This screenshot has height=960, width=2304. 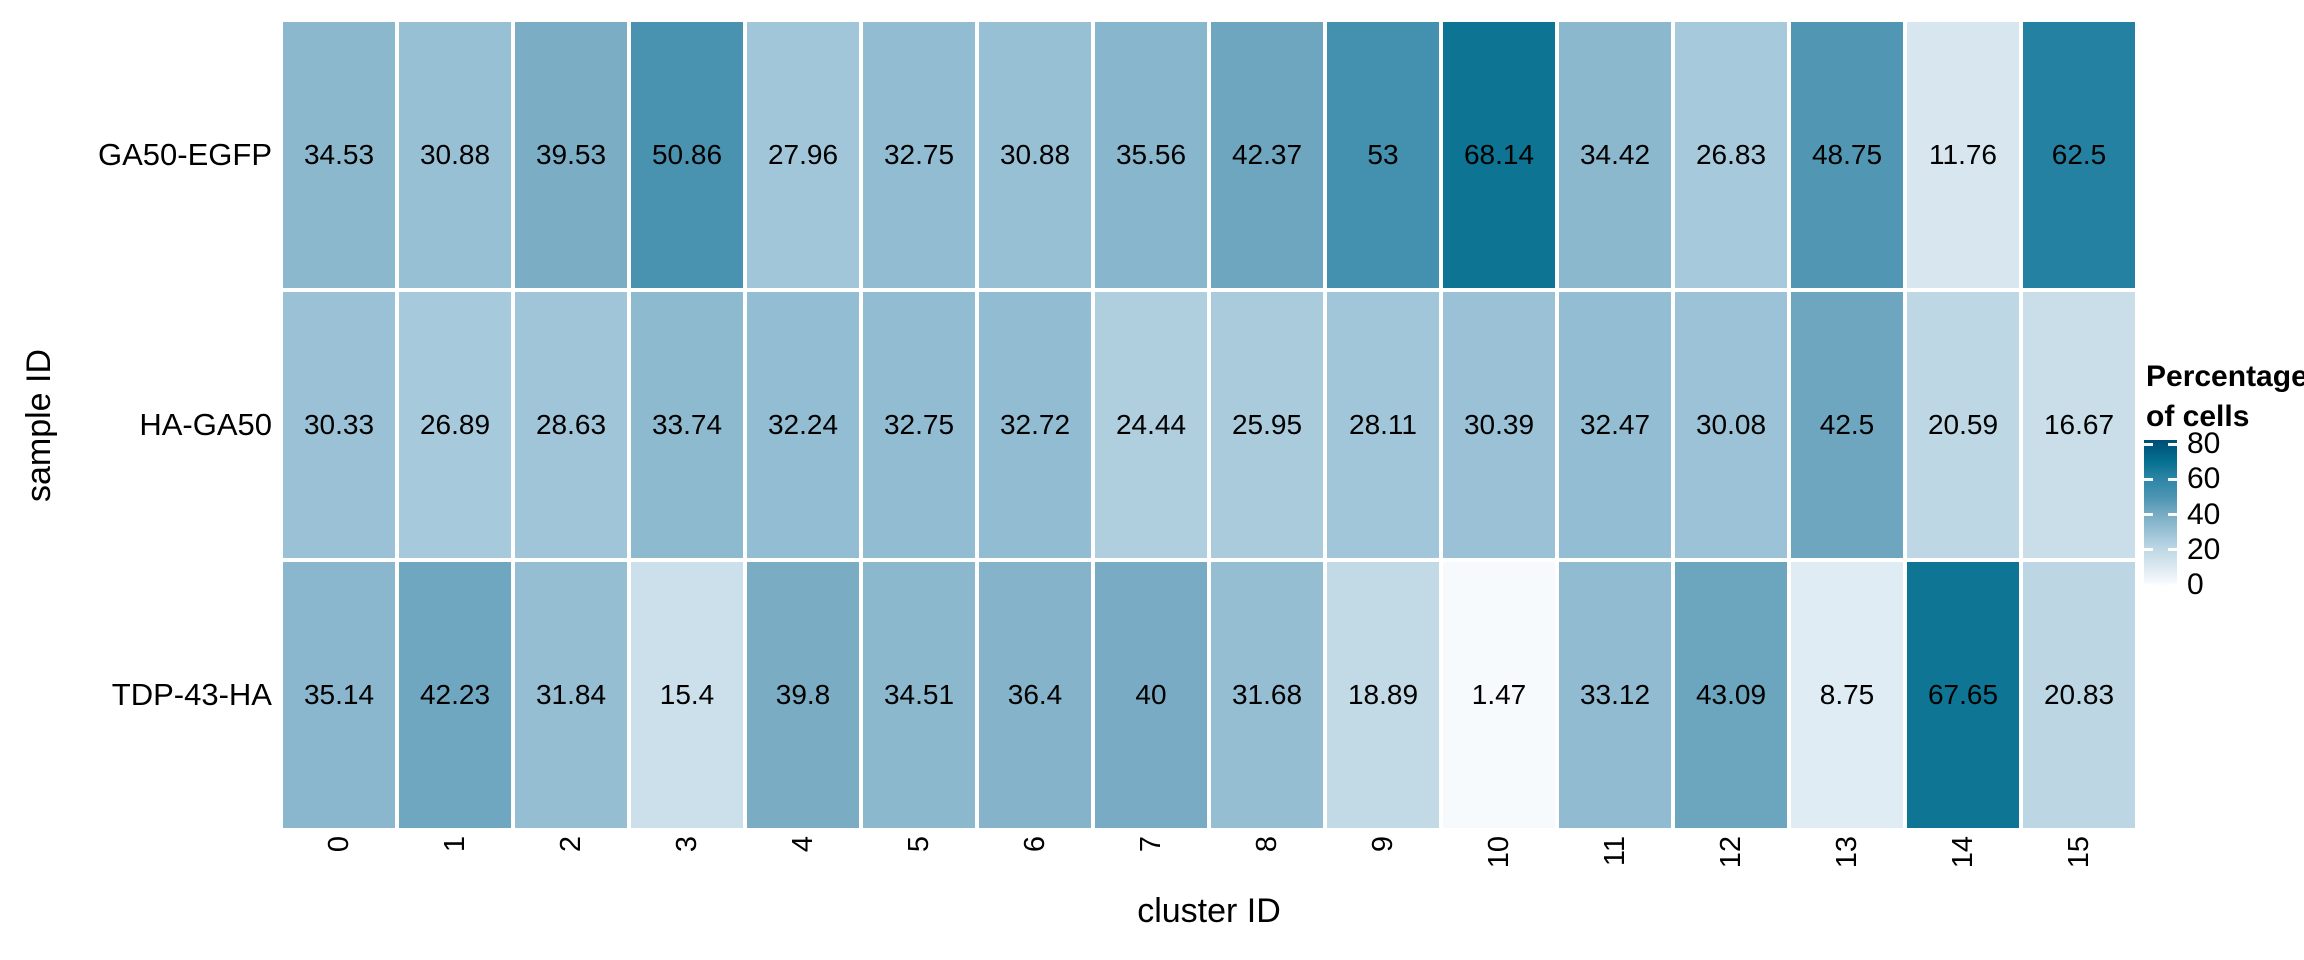 I want to click on heatmap-cell-value: 30.39, so click(x=1499, y=424).